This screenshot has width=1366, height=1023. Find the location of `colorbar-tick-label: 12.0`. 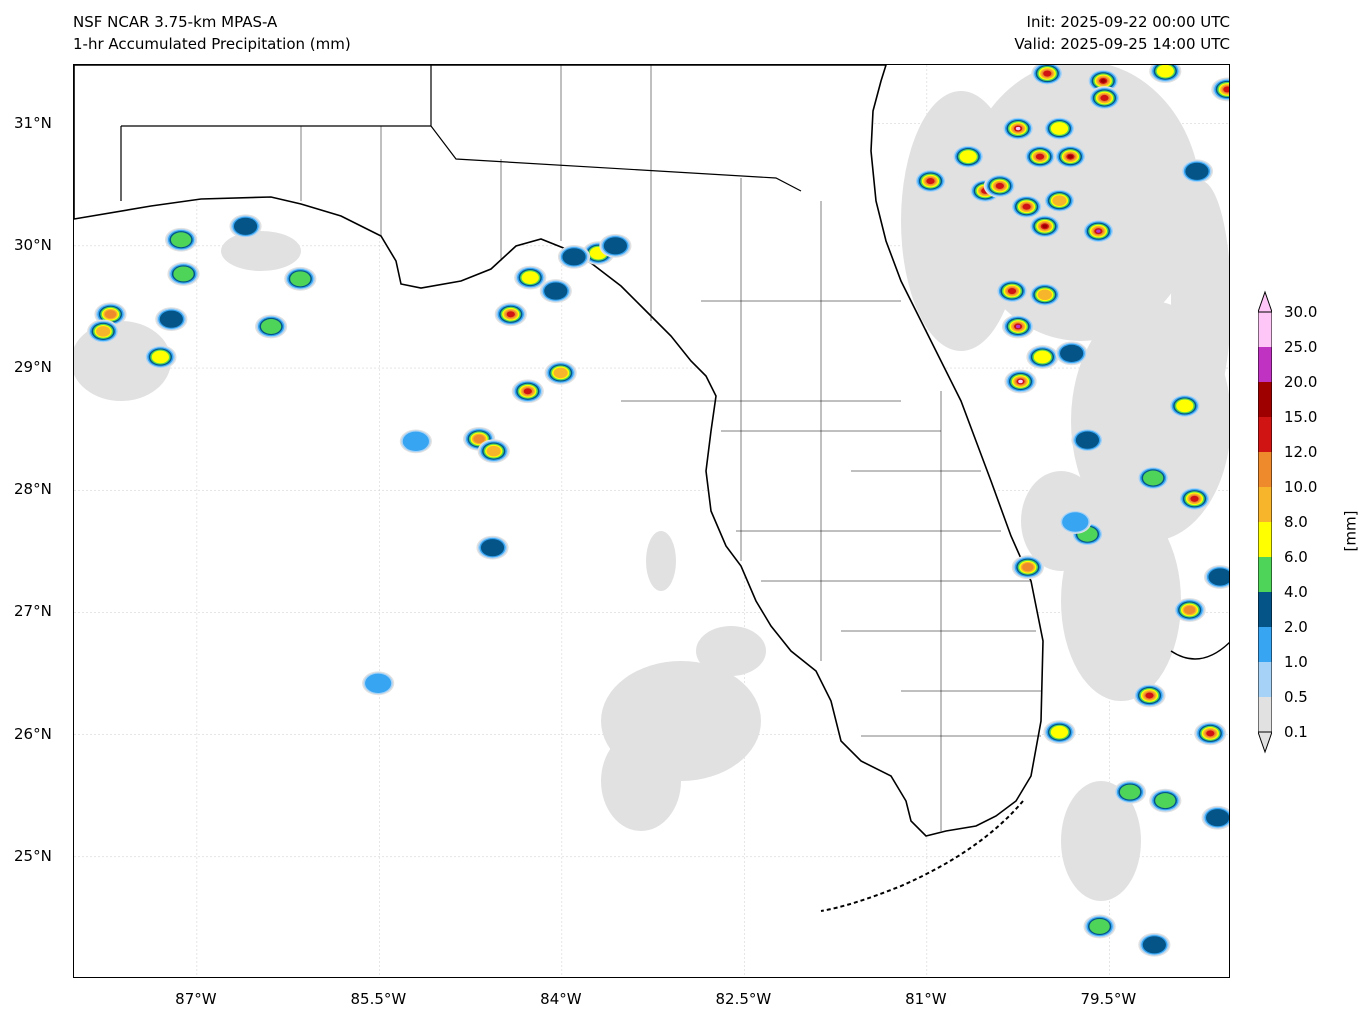

colorbar-tick-label: 12.0 is located at coordinates (1301, 452).